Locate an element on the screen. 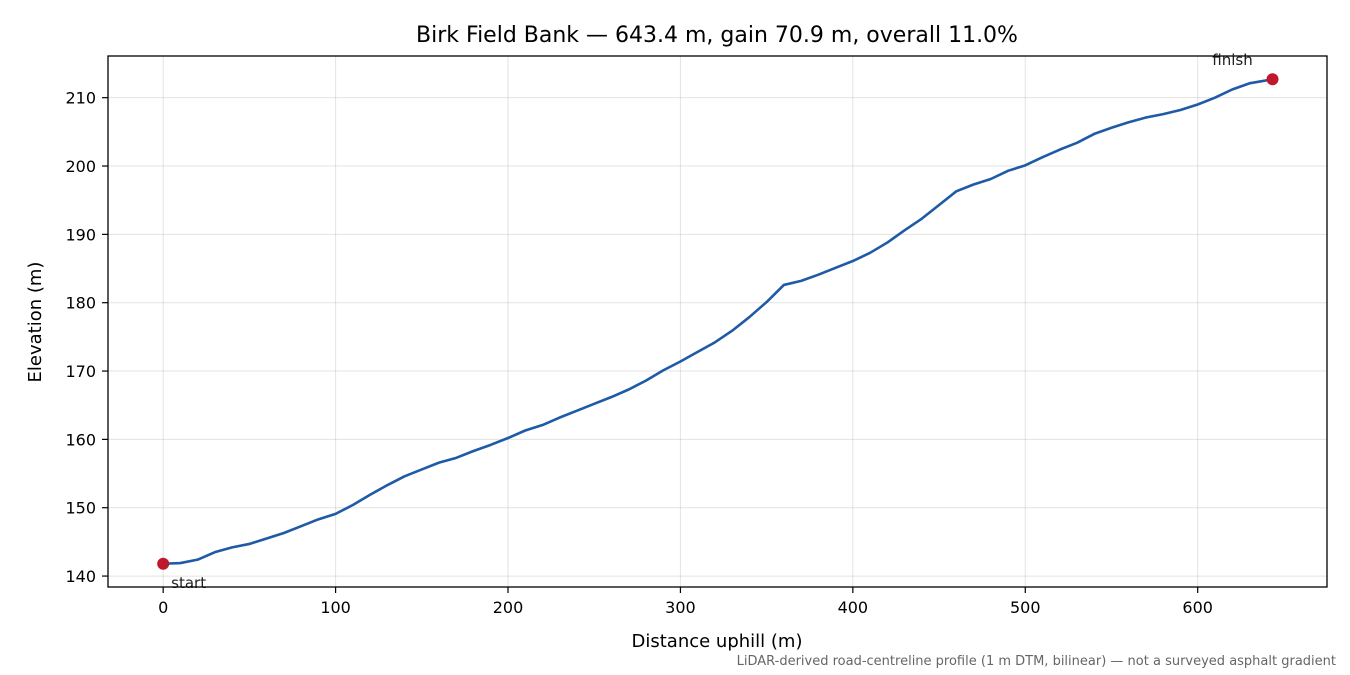  y-tick-label: 190 is located at coordinates (80, 234).